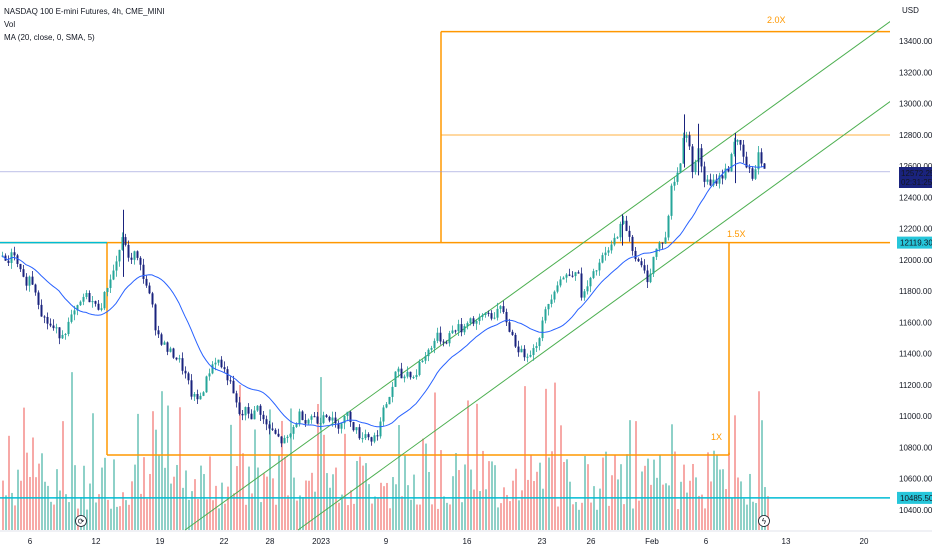  I want to click on symbol-title: NASDAQ 100 E-mini Futures, 4h, CME_MINI, so click(84, 11).